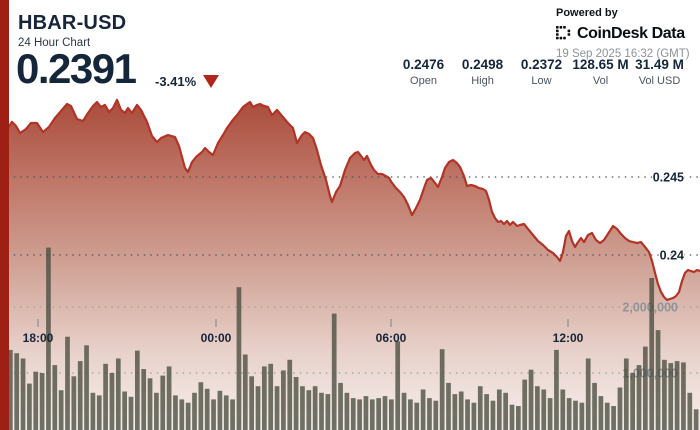 The height and width of the screenshot is (430, 700). What do you see at coordinates (659, 64) in the screenshot?
I see `stat-vol-usd-value: 31.49 M` at bounding box center [659, 64].